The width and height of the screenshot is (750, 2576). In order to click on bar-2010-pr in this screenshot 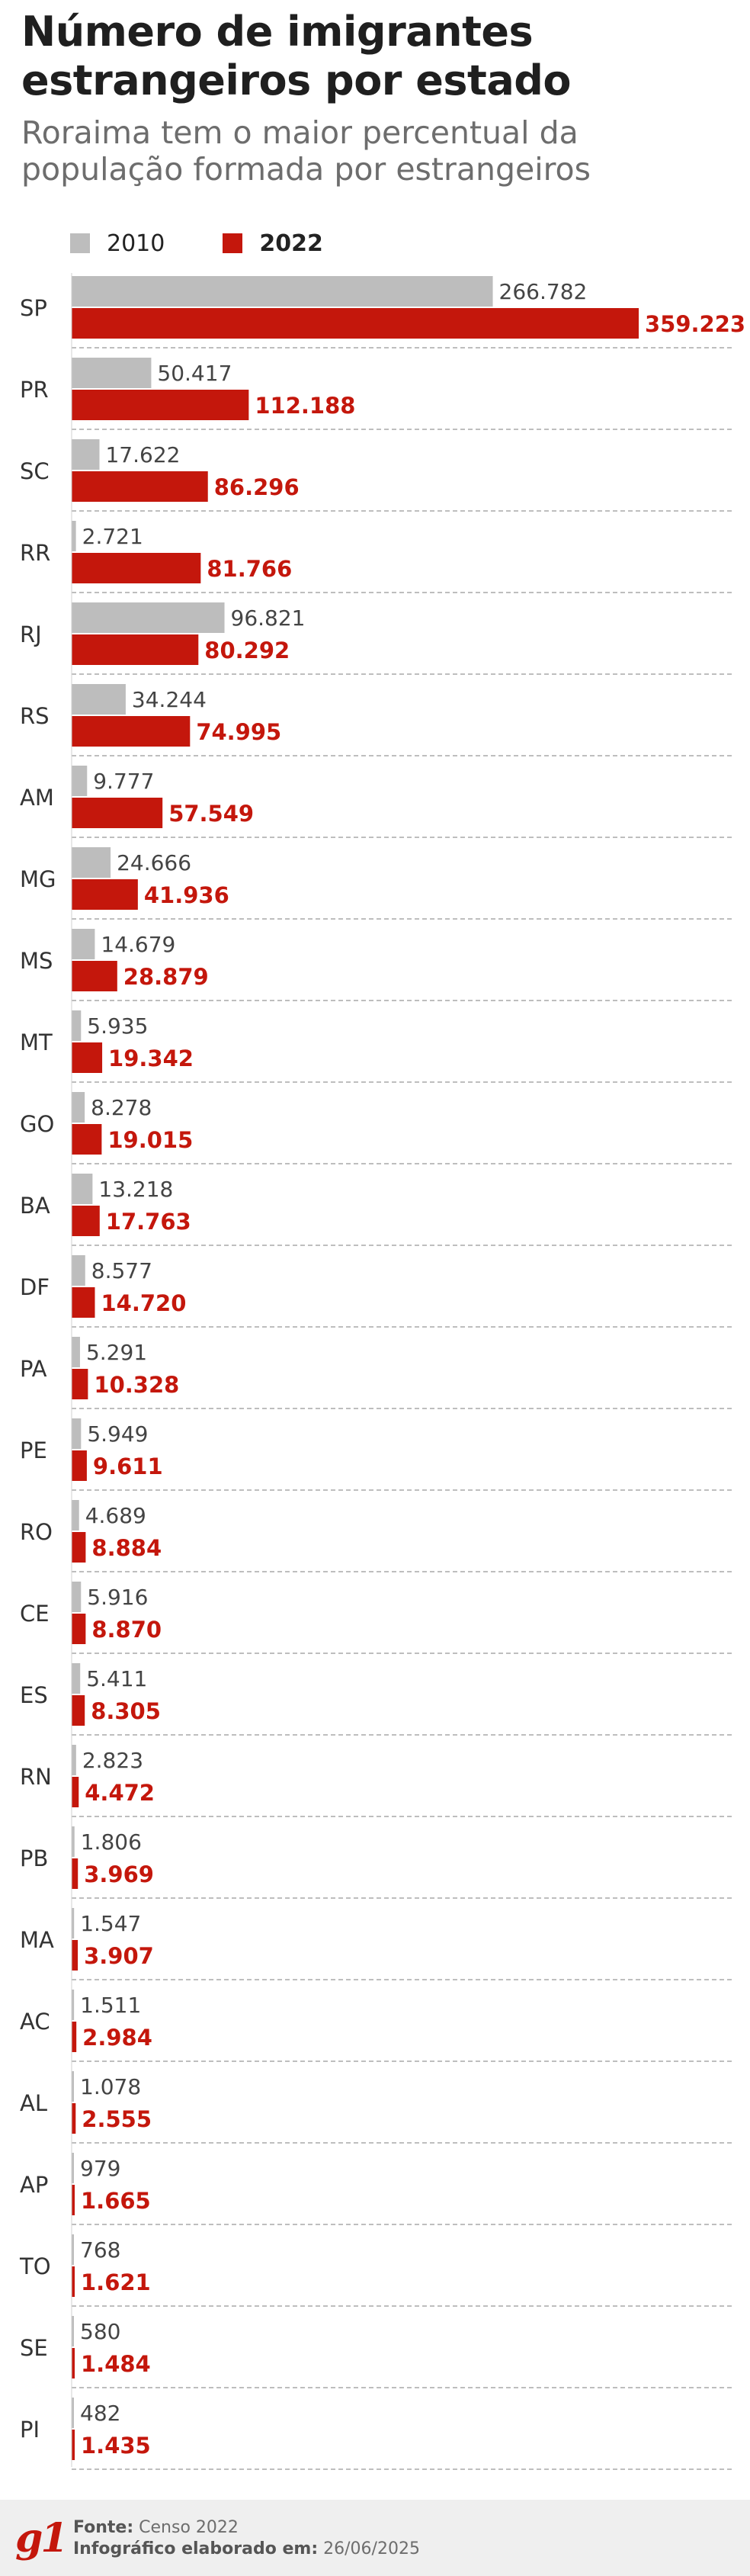, I will do `click(112, 373)`.